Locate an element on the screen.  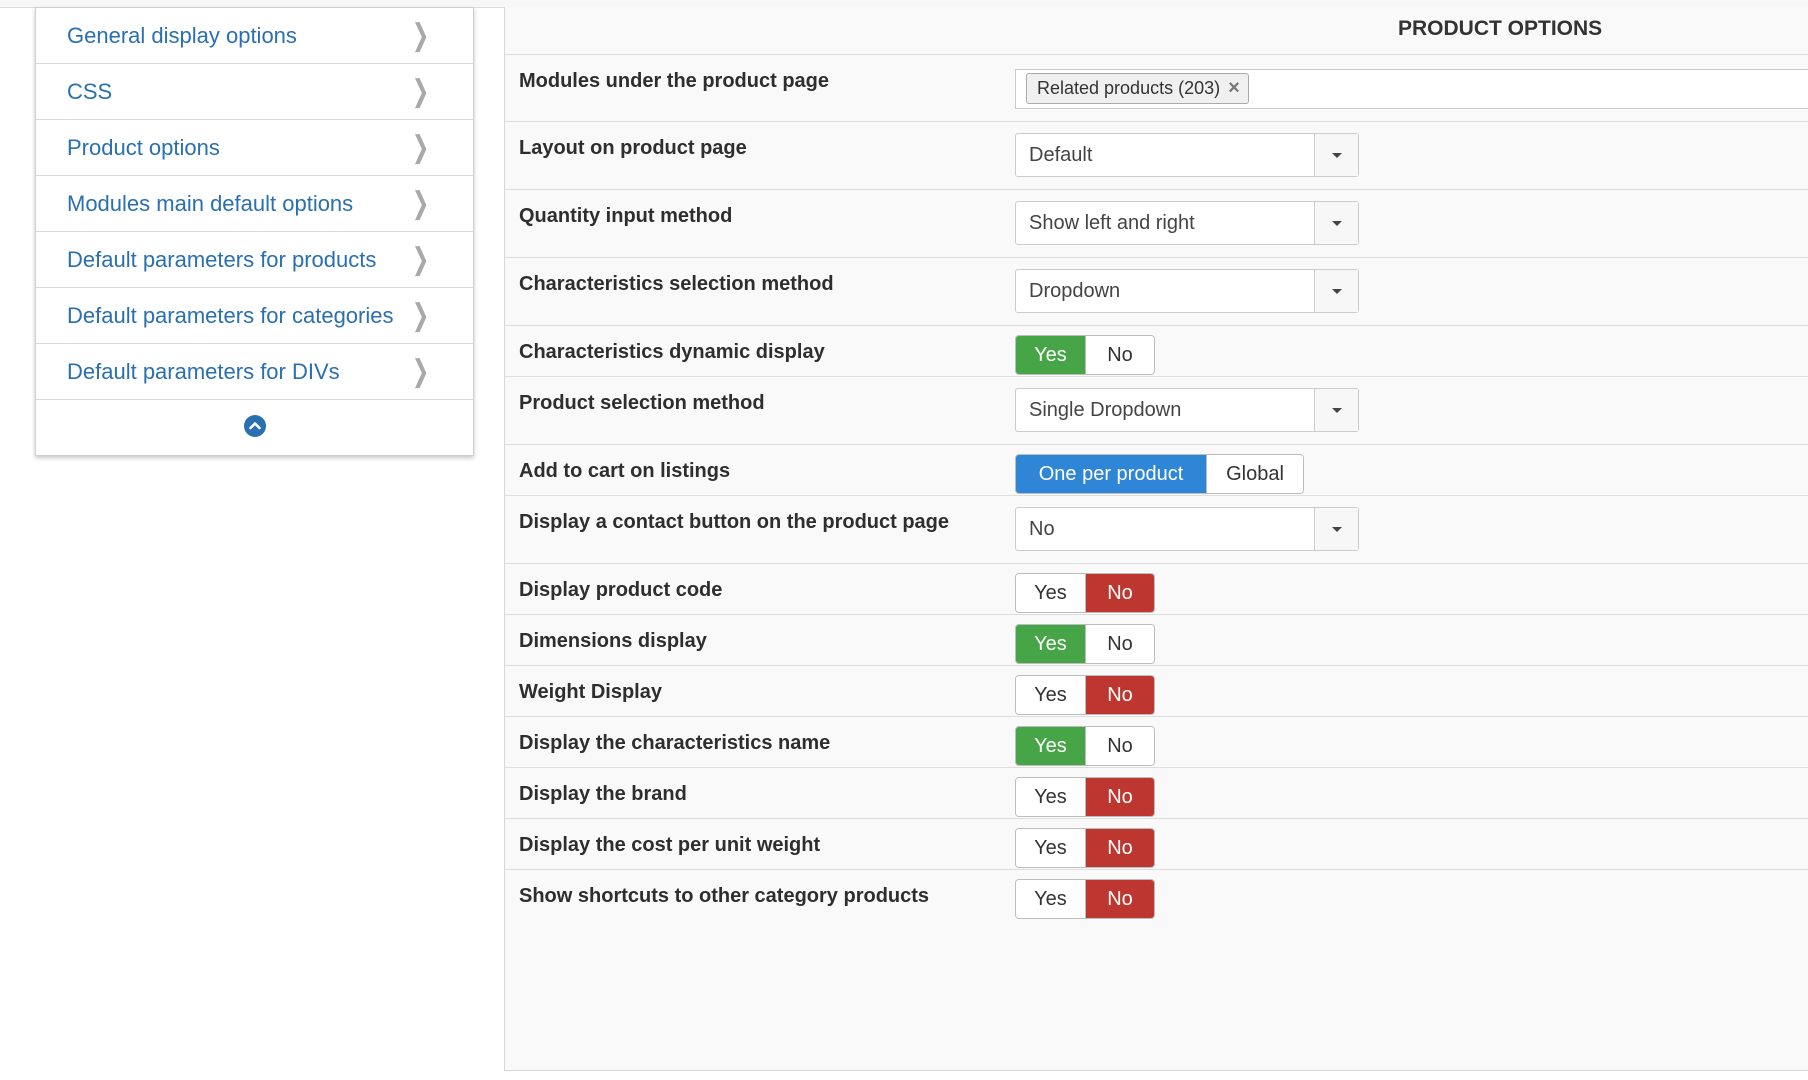
module-tag: Related products (203) × is located at coordinates (1137, 88).